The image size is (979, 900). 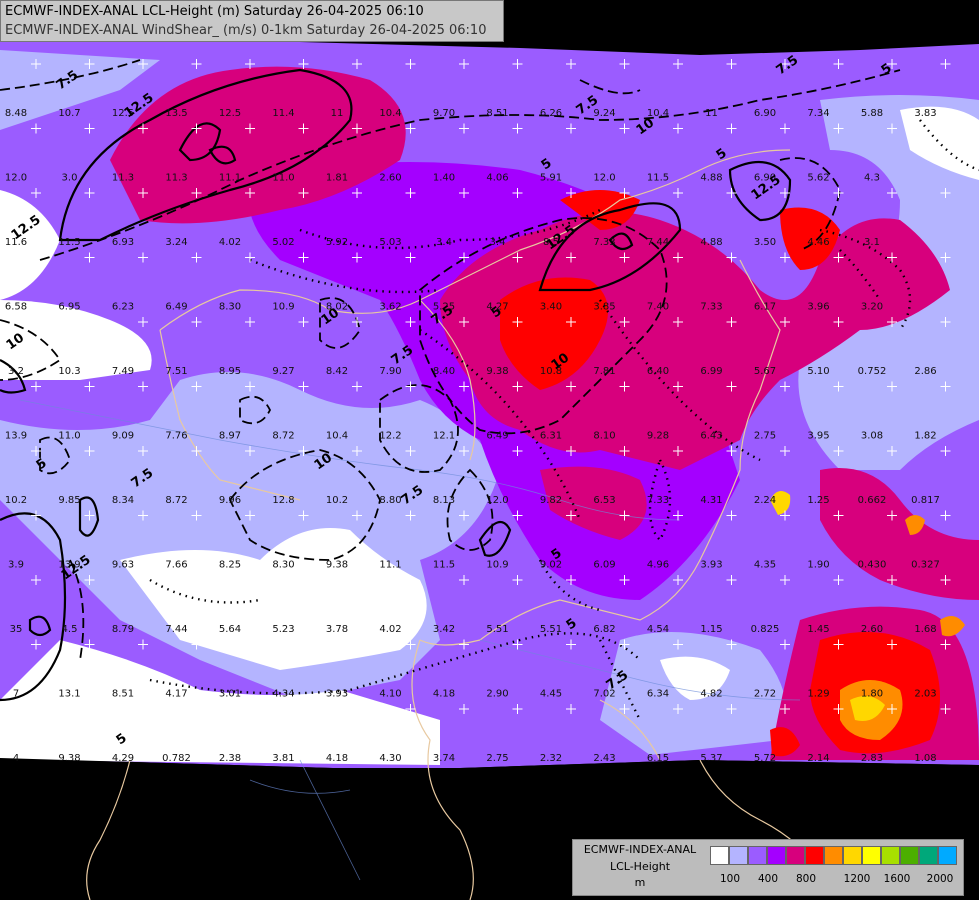 What do you see at coordinates (925, 629) in the screenshot?
I see `value-label: 1.68` at bounding box center [925, 629].